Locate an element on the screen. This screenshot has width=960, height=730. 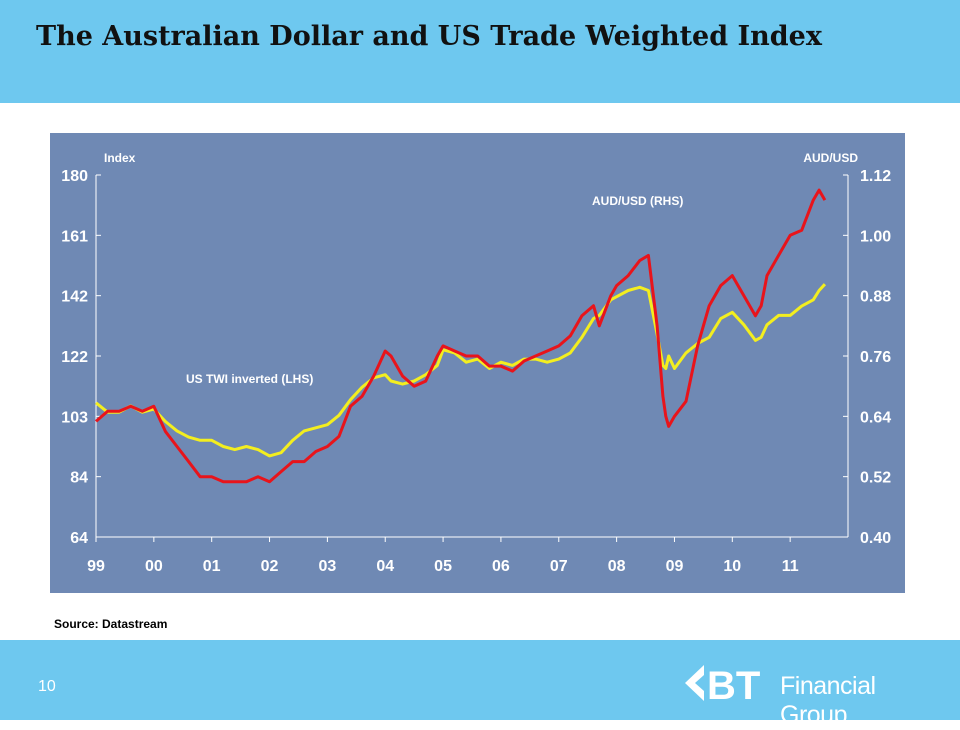
x-tick-label: 10 is located at coordinates (732, 566).